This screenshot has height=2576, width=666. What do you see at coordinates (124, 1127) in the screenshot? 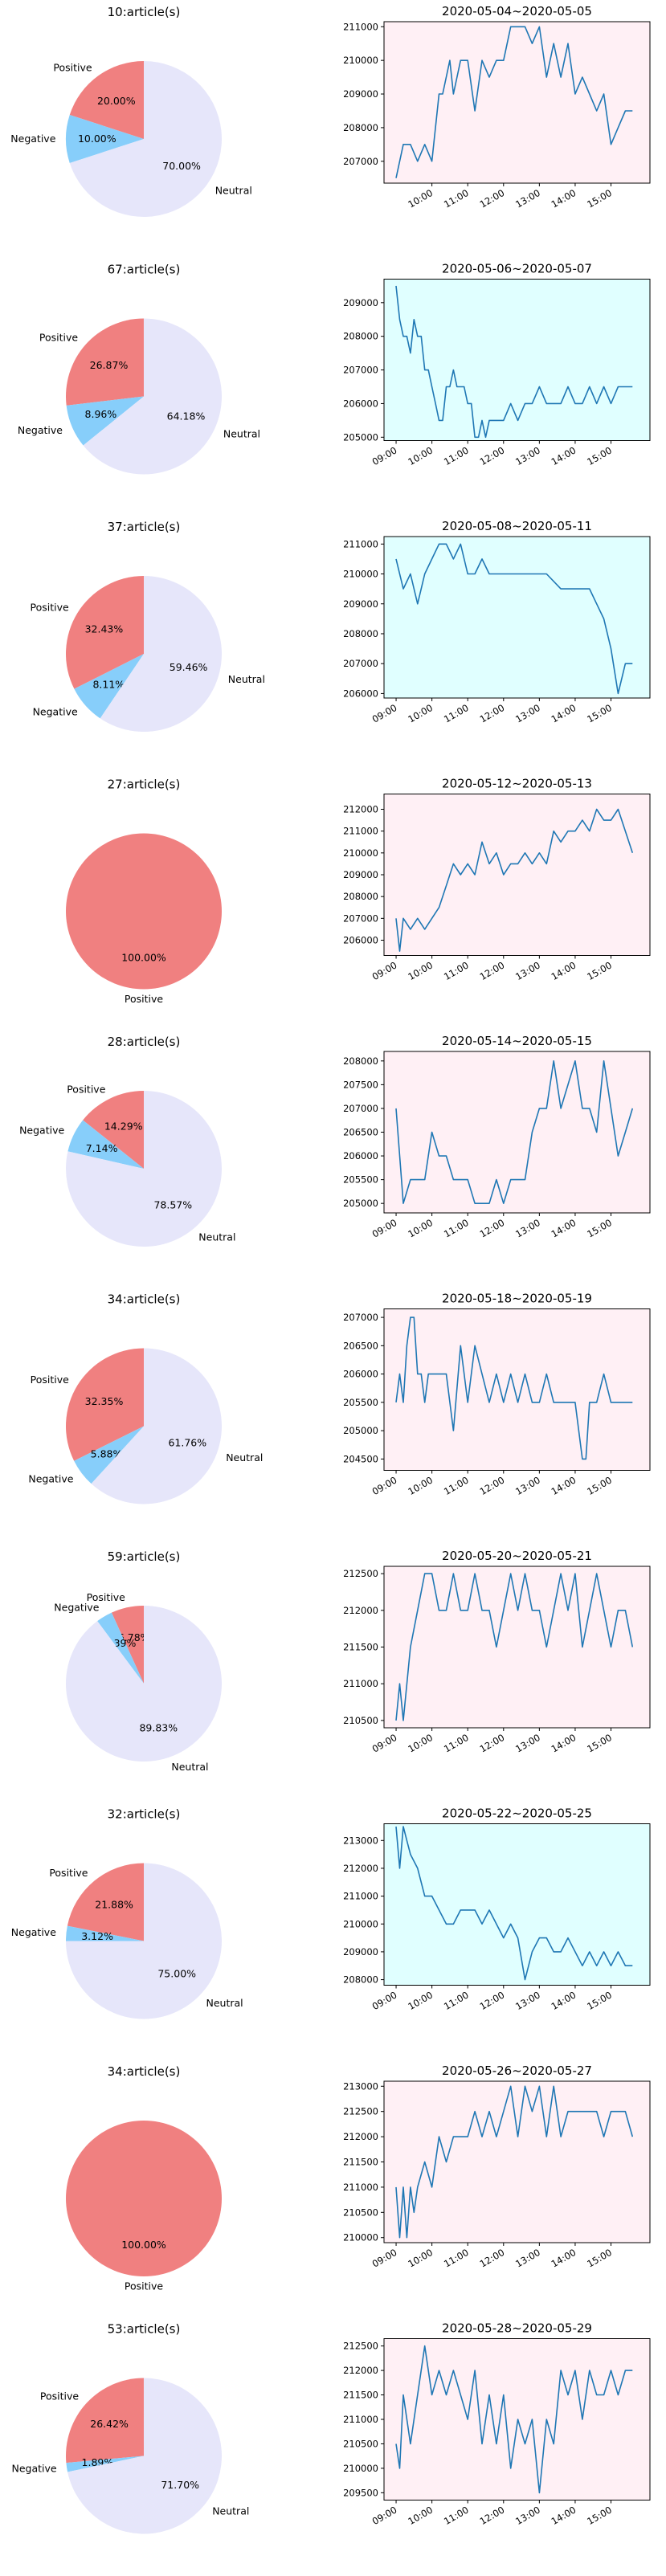
I see `pie-pct-positive: 14.29%` at bounding box center [124, 1127].